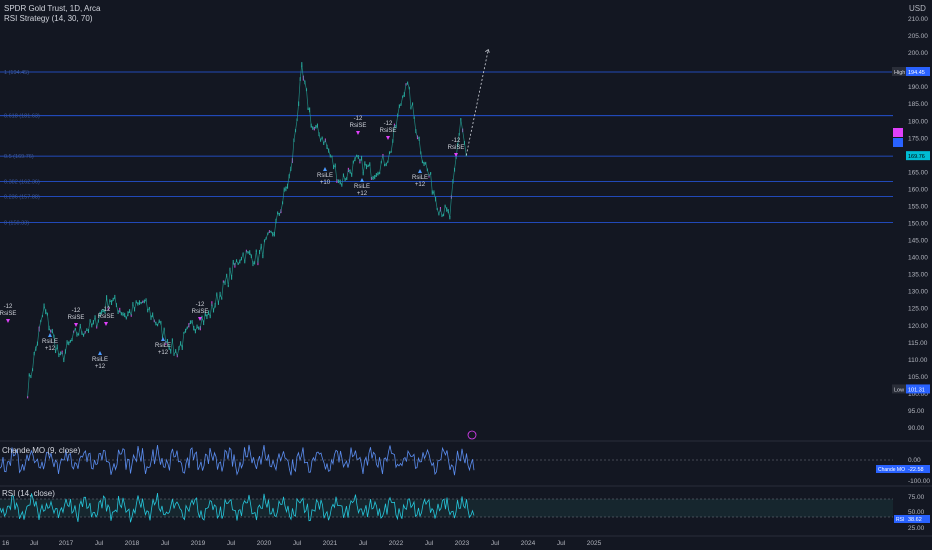 This screenshot has width=932, height=550. I want to click on rsi-axis-tick: 50.00, so click(916, 512).